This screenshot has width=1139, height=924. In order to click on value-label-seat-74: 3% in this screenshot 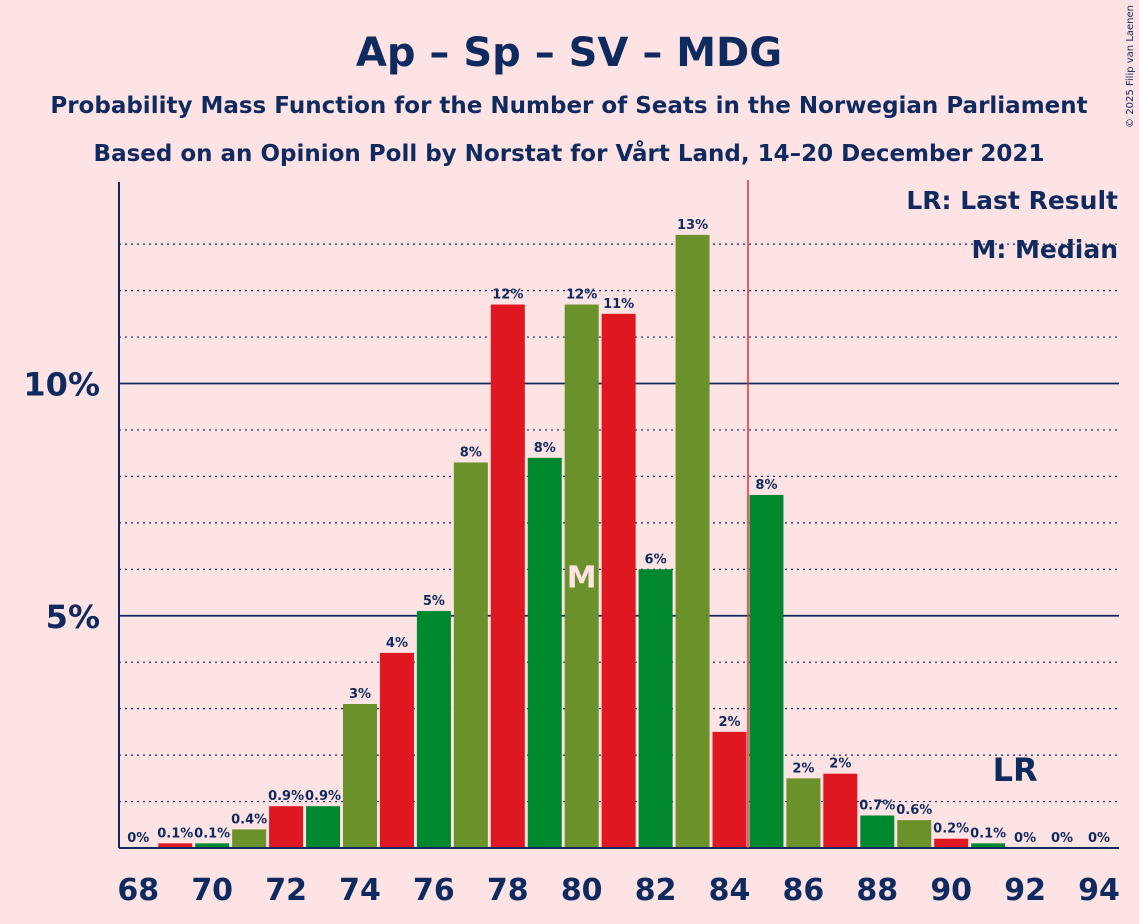, I will do `click(360, 694)`.